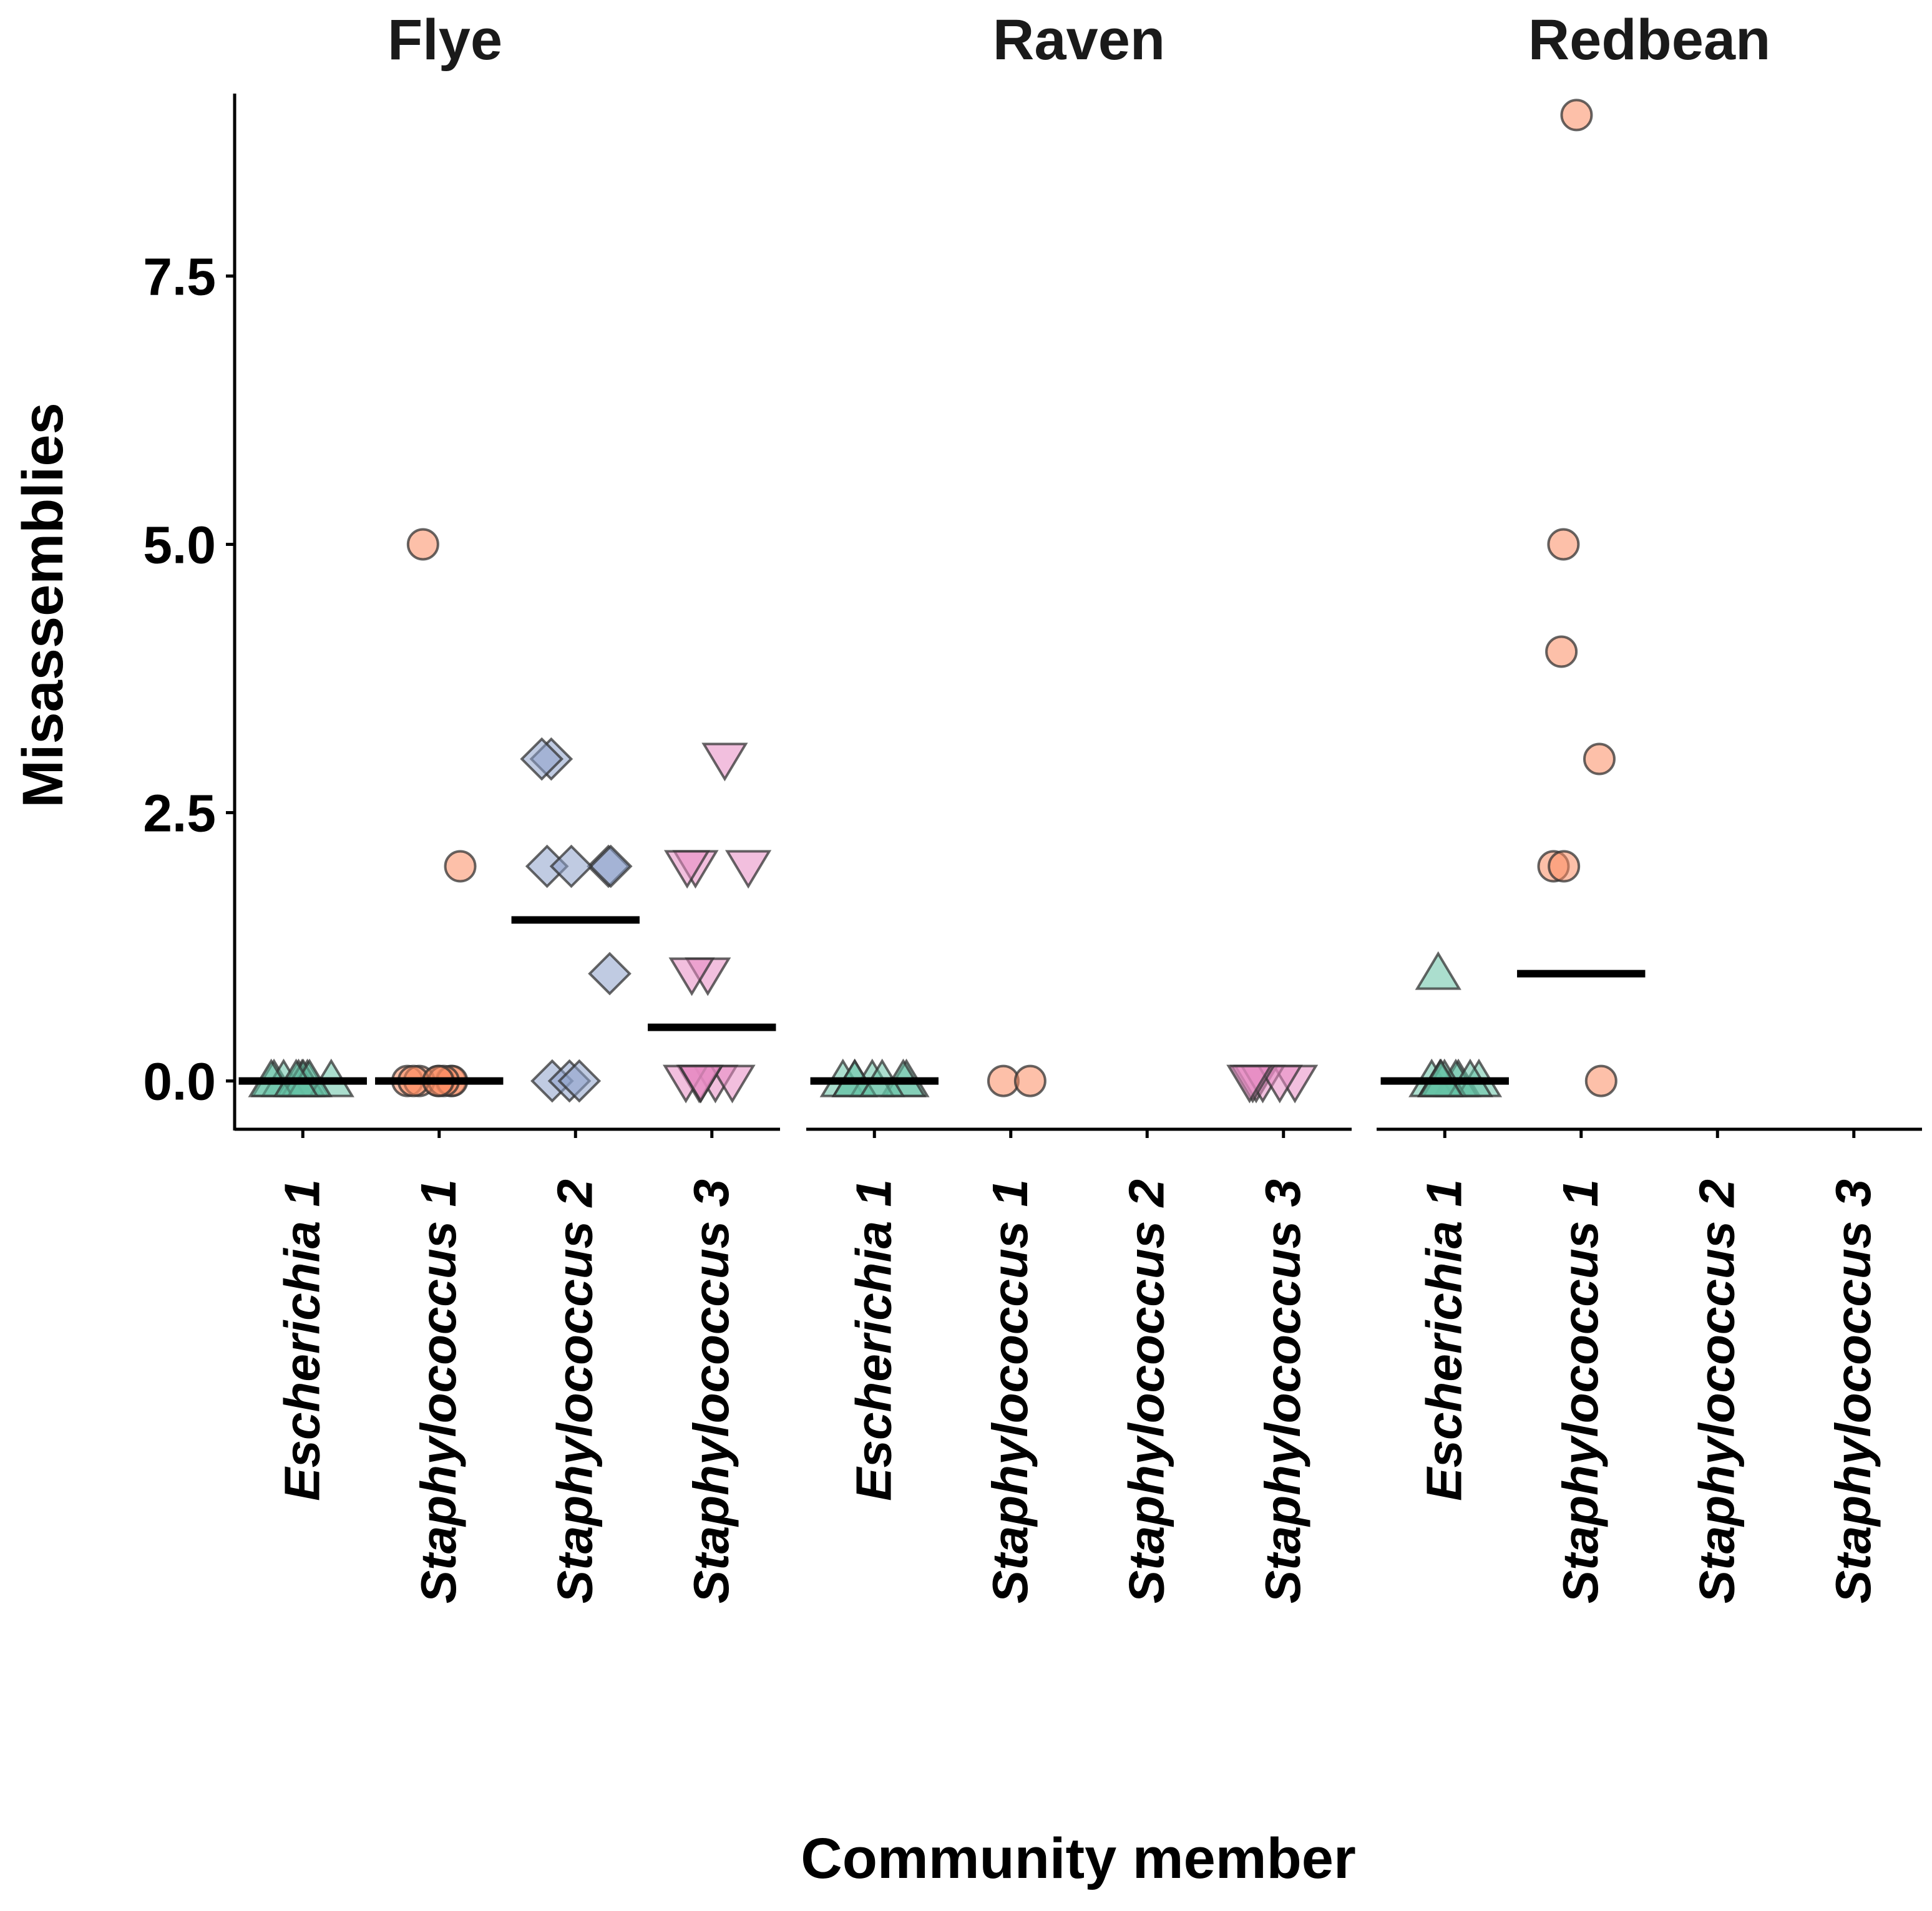 The width and height of the screenshot is (1932, 1911). What do you see at coordinates (942, 1000) in the screenshot?
I see `median-lines` at bounding box center [942, 1000].